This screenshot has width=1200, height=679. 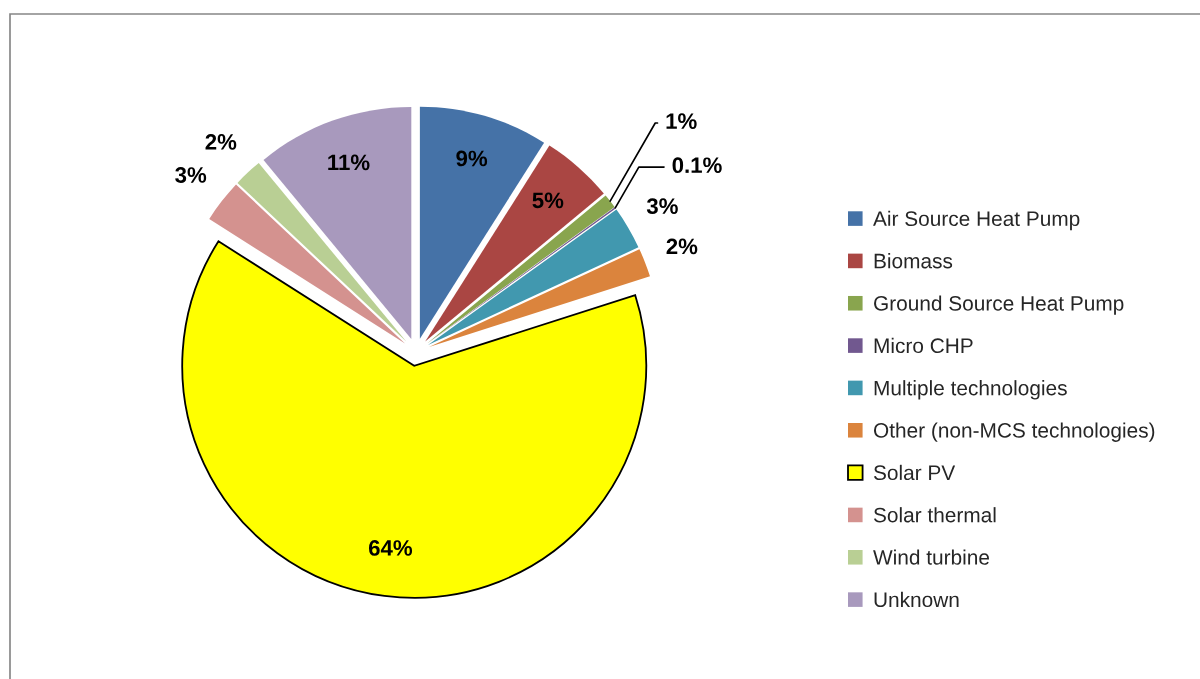 I want to click on legend-label: Solar thermal, so click(x=934, y=515).